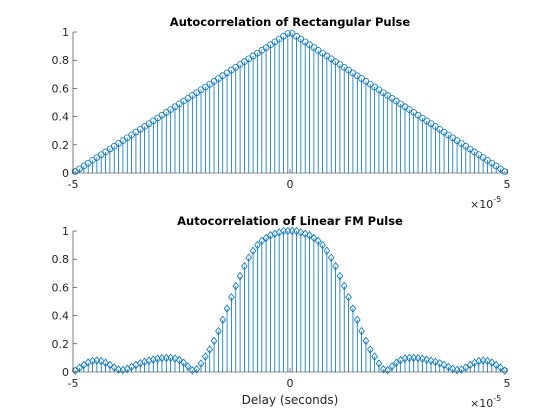 The height and width of the screenshot is (420, 560). I want to click on chart-title: Autocorrelation of Linear FM Pulse, so click(290, 221).